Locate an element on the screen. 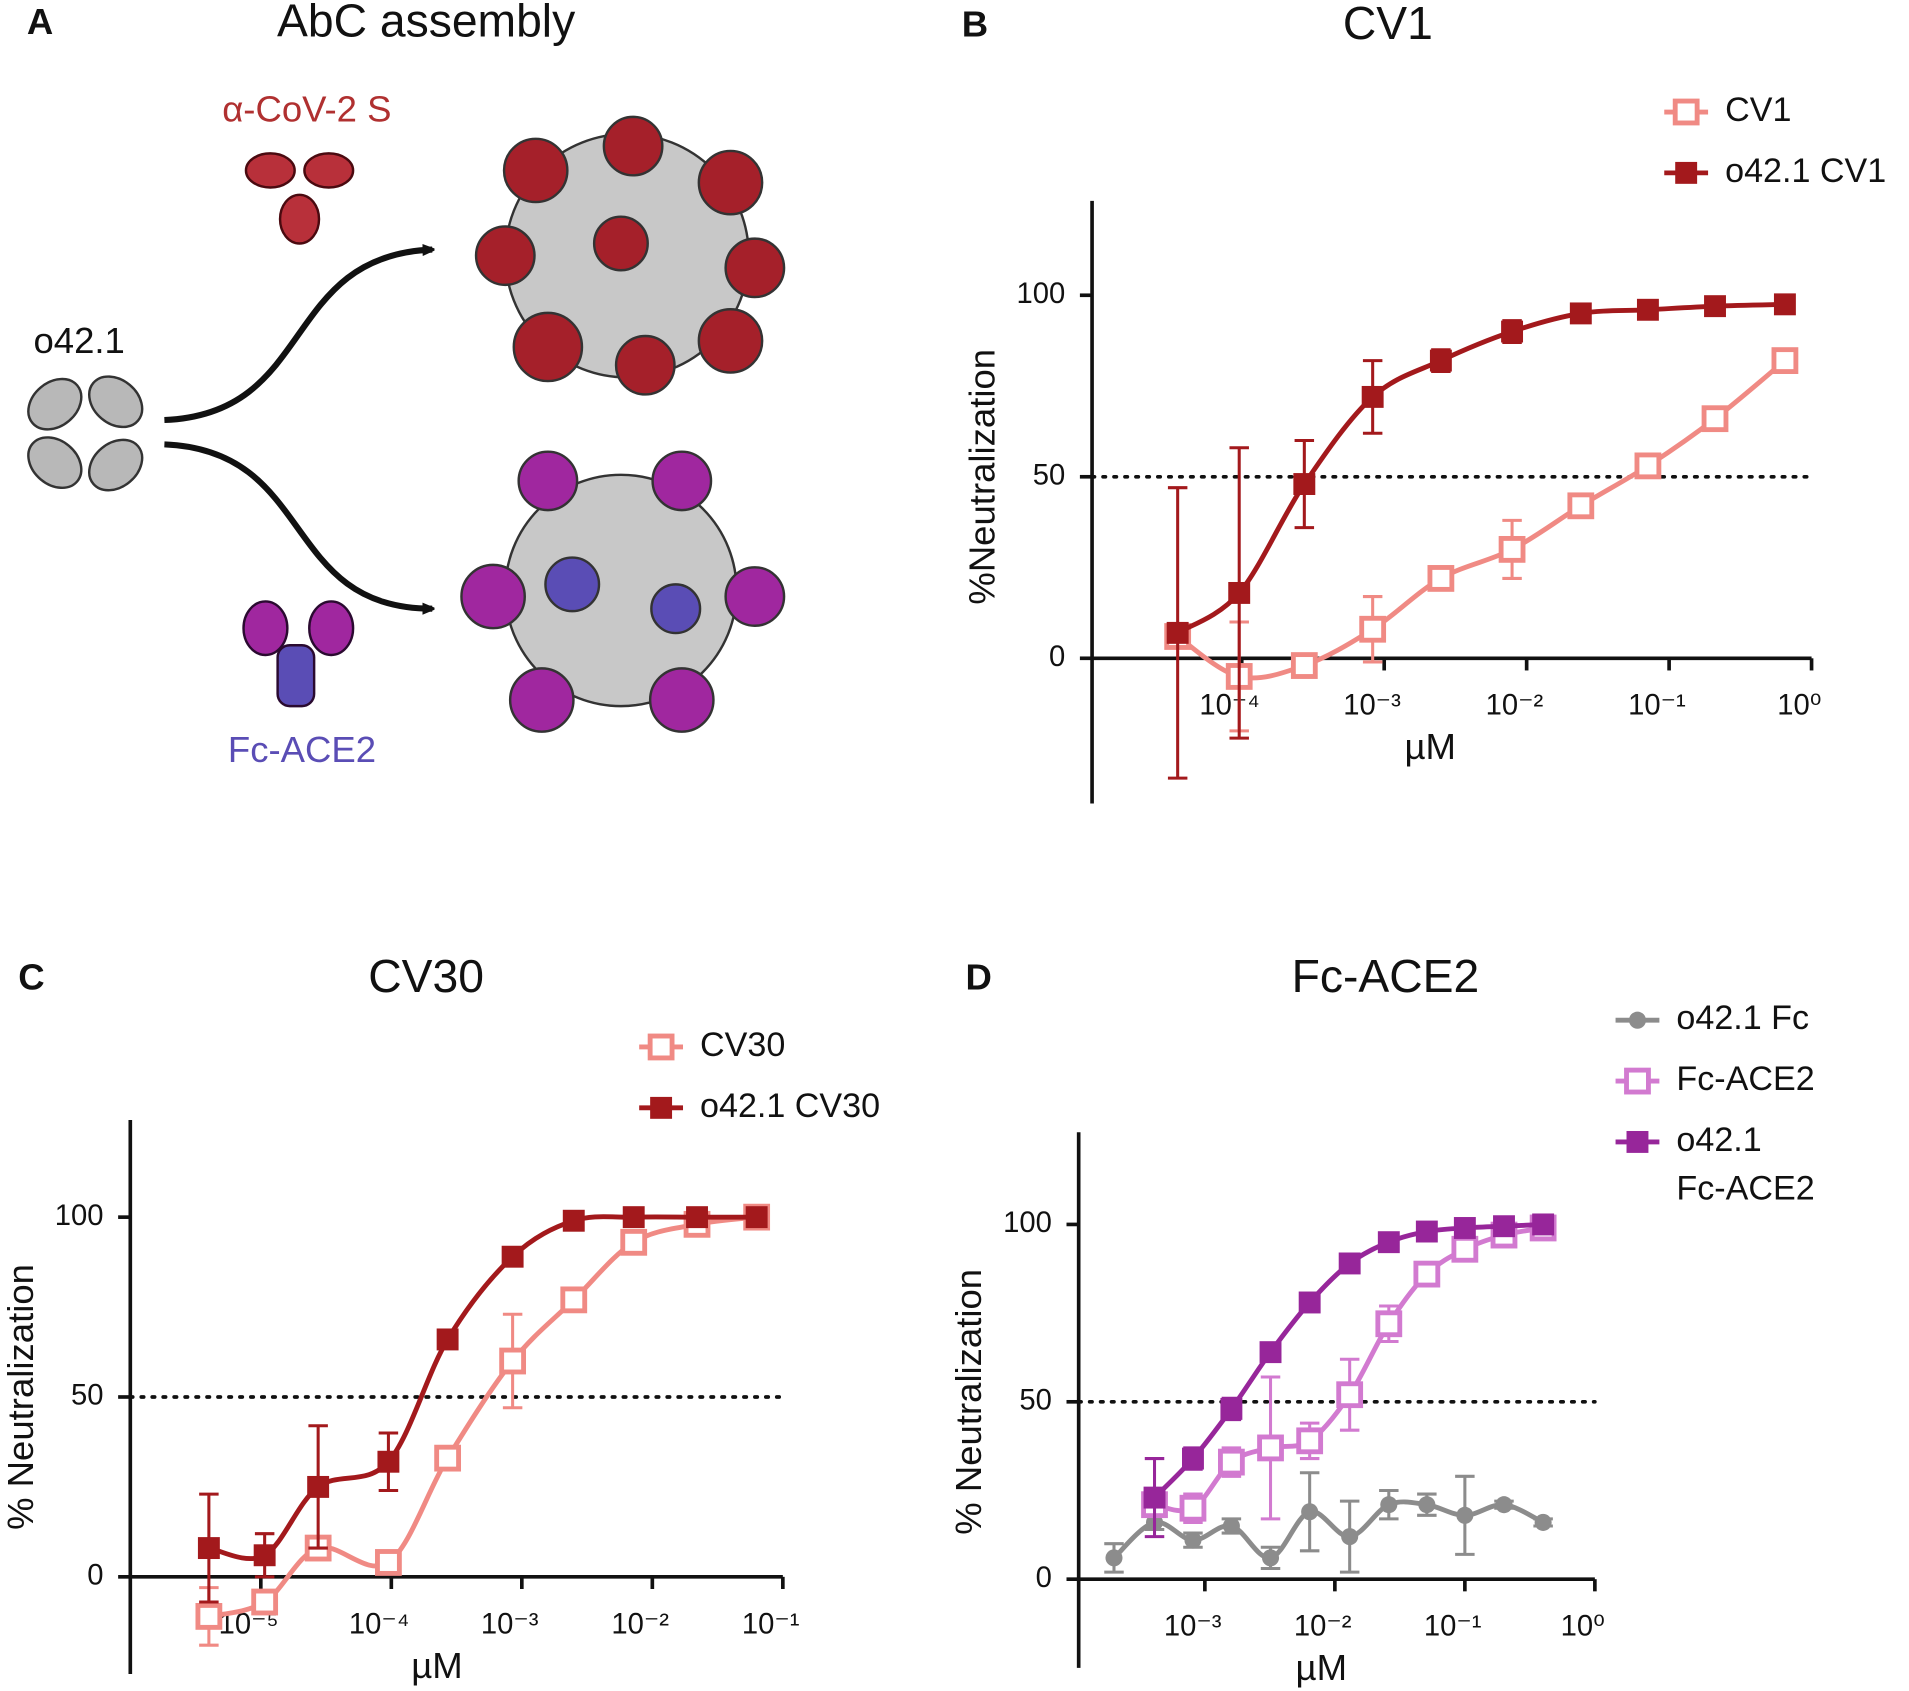 Image resolution: width=1909 pixels, height=1691 pixels. y-axis-label: % Neutralization is located at coordinates (20, 1397).